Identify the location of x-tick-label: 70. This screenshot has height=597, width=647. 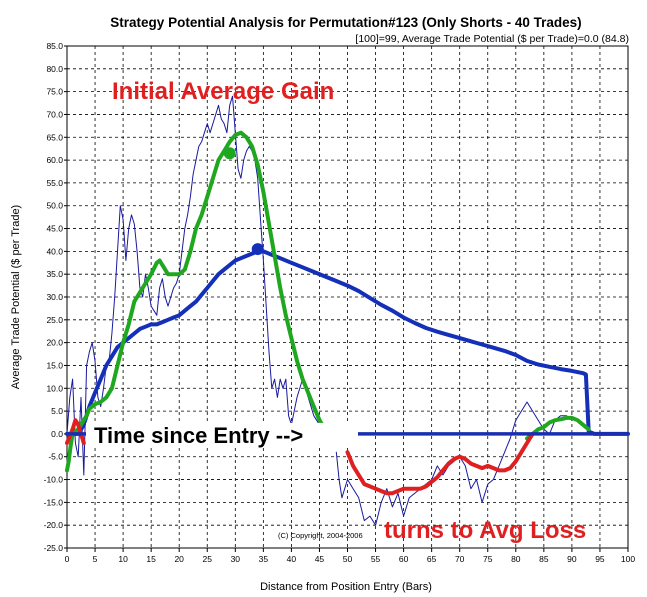
(460, 559).